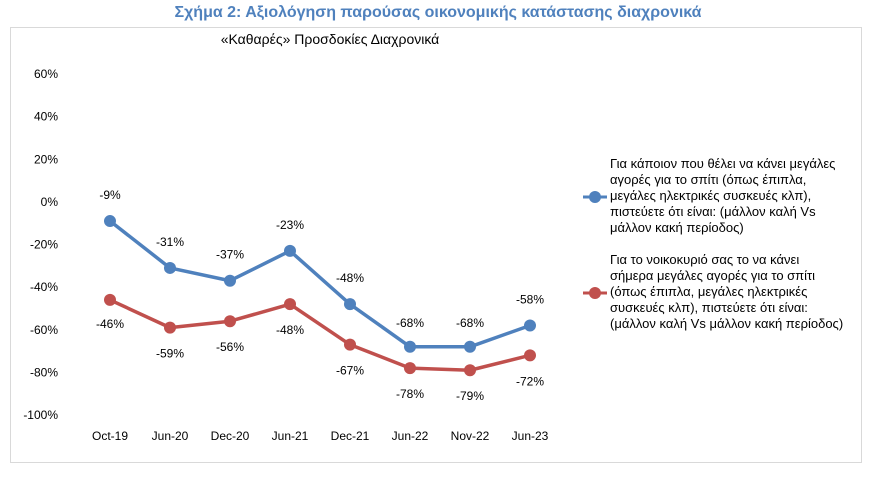 Image resolution: width=876 pixels, height=478 pixels. What do you see at coordinates (46, 74) in the screenshot?
I see `y-tick-label: 60%` at bounding box center [46, 74].